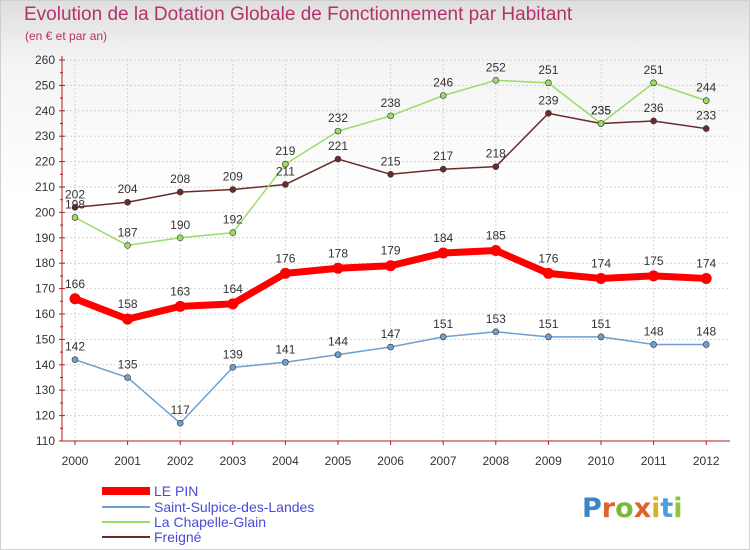 This screenshot has height=550, width=750. I want to click on data-label-freigne: 217, so click(443, 156).